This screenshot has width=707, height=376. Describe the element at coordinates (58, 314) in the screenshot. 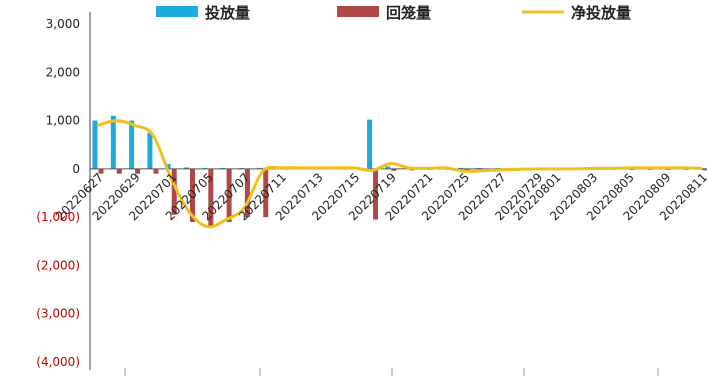

I see `y-tick-label: (3,000)` at that location.